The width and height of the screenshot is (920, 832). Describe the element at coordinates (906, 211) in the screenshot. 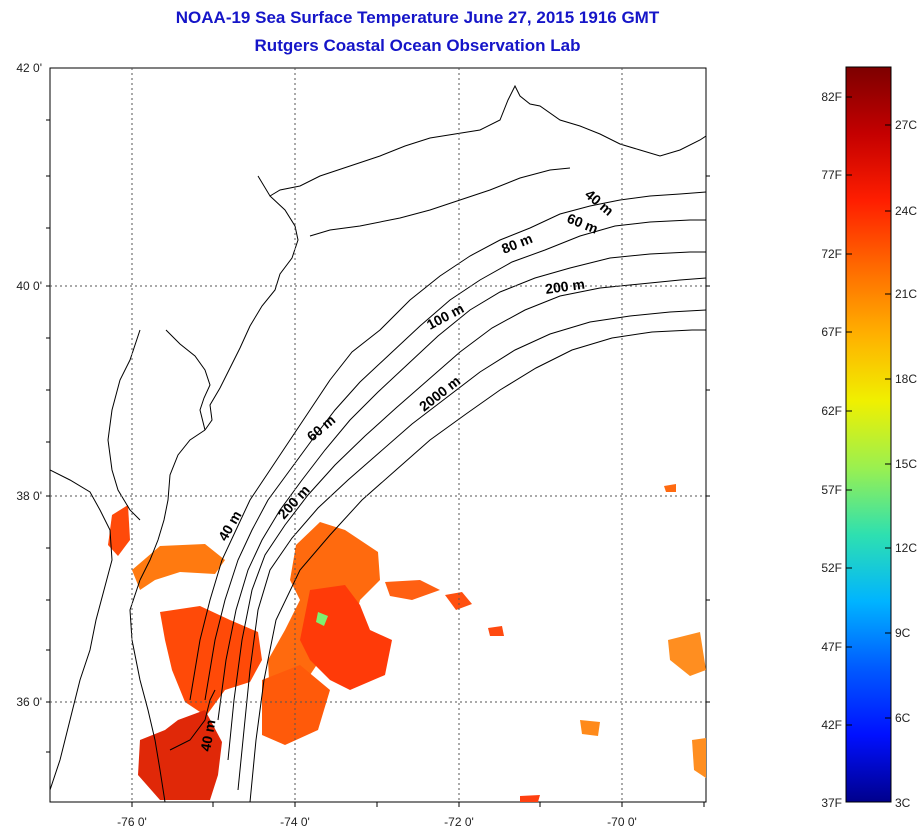

I see `colorbar-c-label: 24C` at that location.